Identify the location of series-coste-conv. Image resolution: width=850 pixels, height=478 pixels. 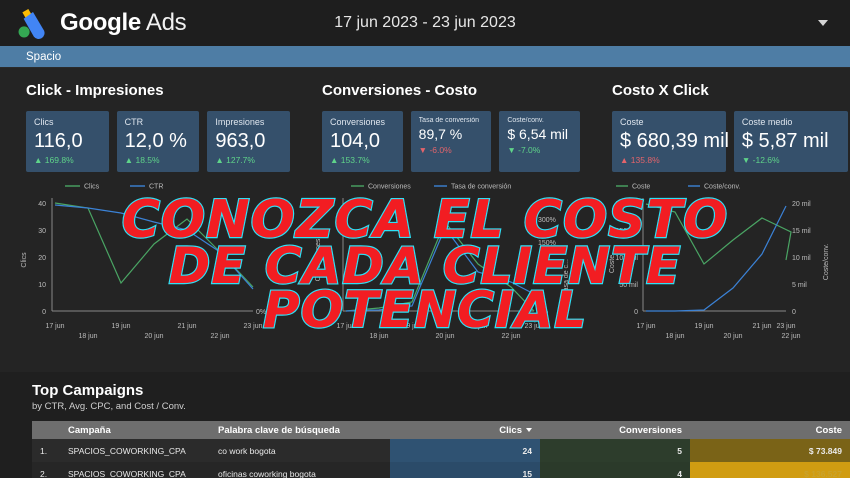
(718, 234).